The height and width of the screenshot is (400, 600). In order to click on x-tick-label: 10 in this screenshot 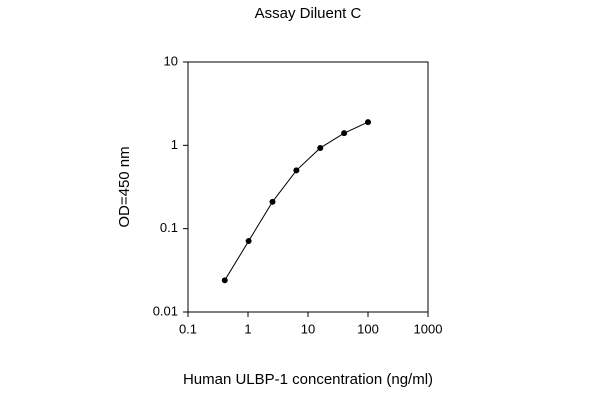, I will do `click(308, 328)`.